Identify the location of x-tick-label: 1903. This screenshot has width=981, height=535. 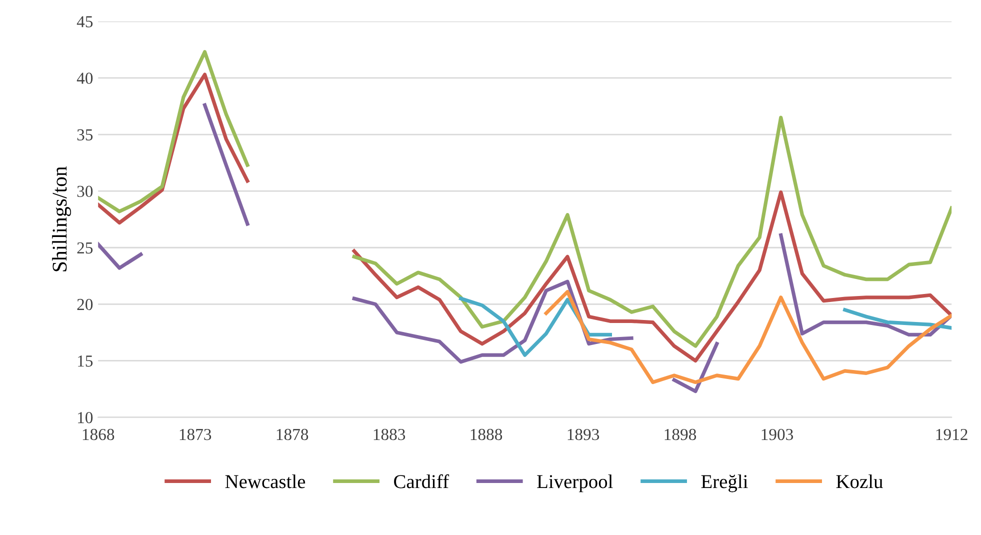
(778, 434).